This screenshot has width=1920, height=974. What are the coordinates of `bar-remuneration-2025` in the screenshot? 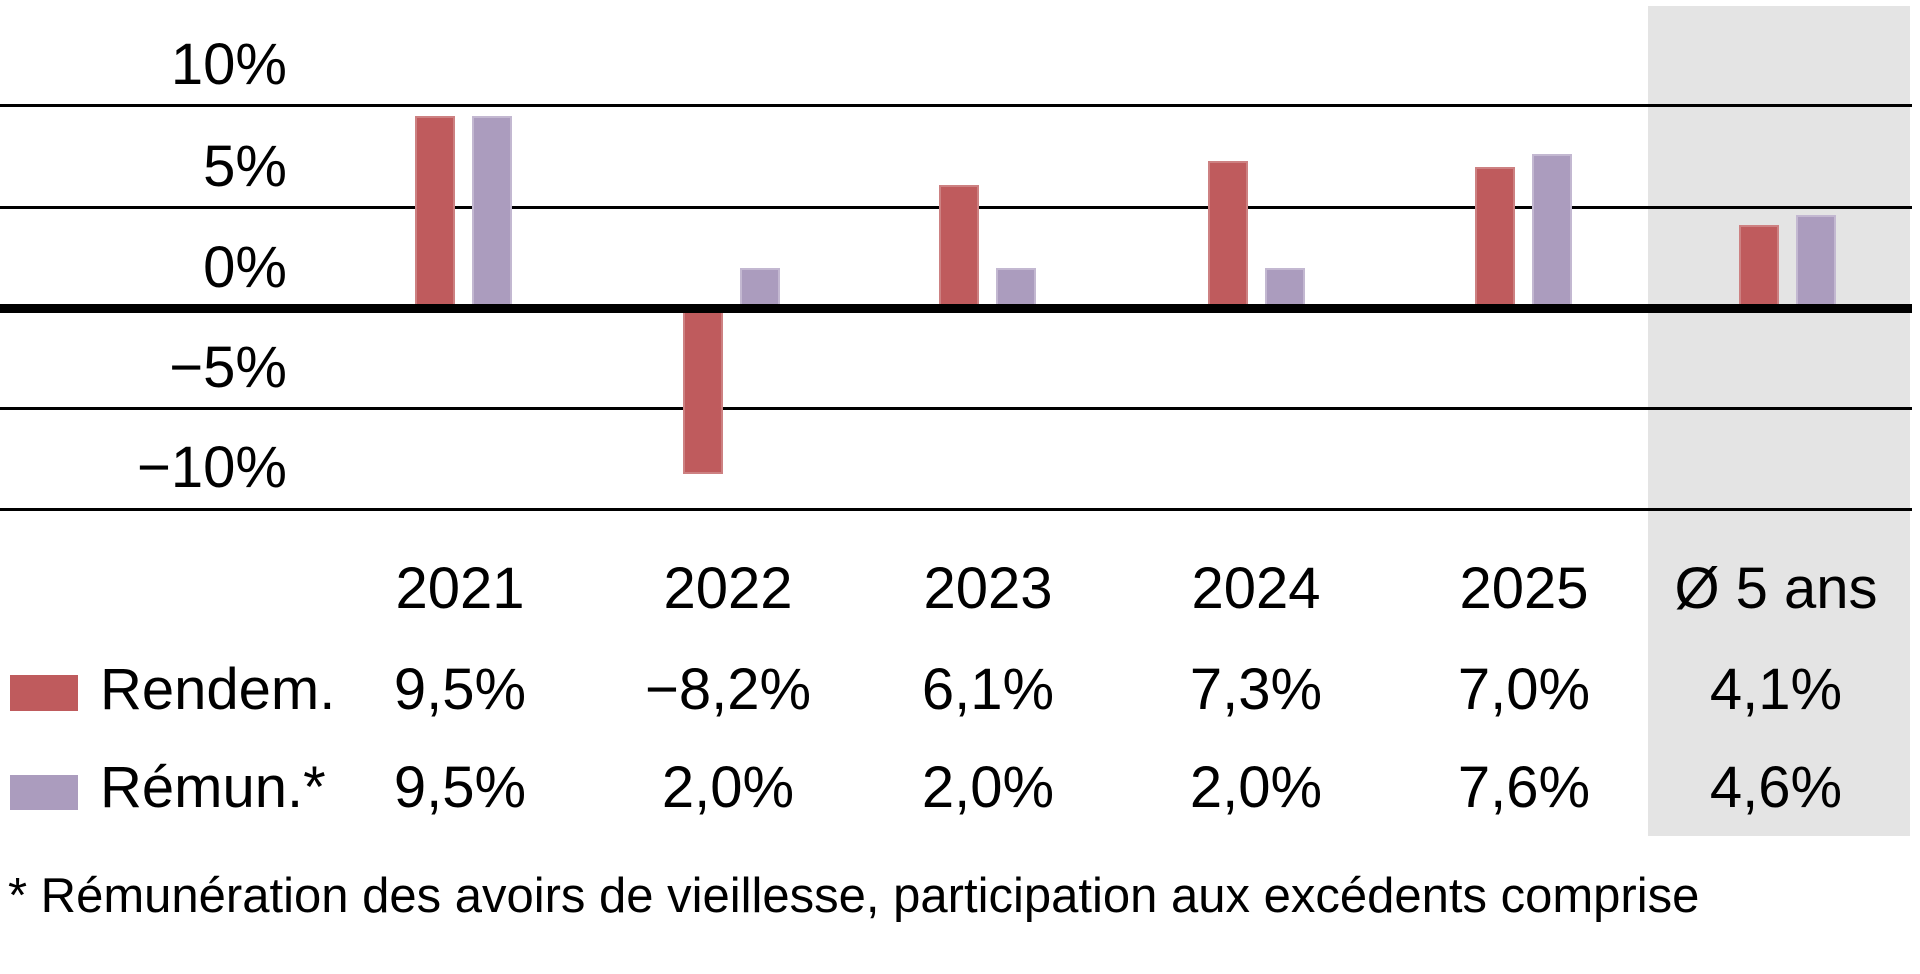 It's located at (1552, 231).